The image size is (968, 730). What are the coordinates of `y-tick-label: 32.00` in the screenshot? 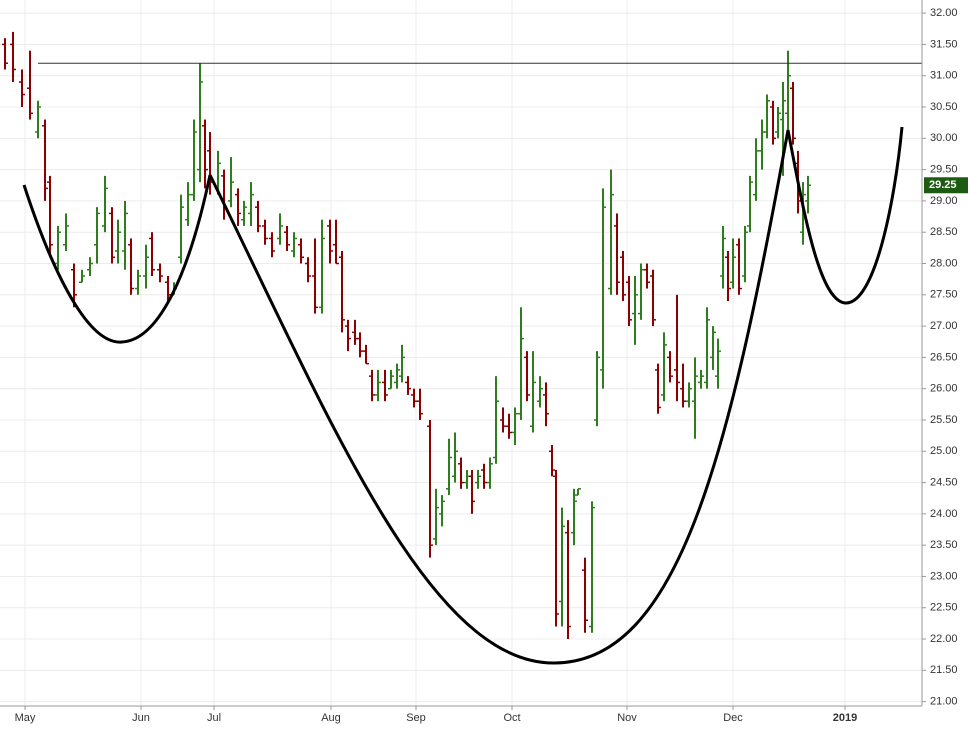 It's located at (944, 13).